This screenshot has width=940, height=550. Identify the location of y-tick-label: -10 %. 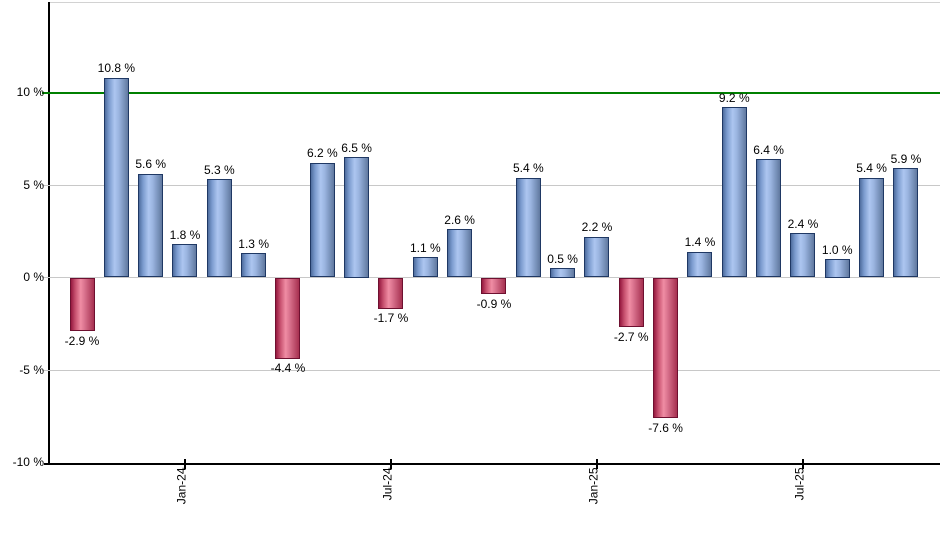
(28, 462).